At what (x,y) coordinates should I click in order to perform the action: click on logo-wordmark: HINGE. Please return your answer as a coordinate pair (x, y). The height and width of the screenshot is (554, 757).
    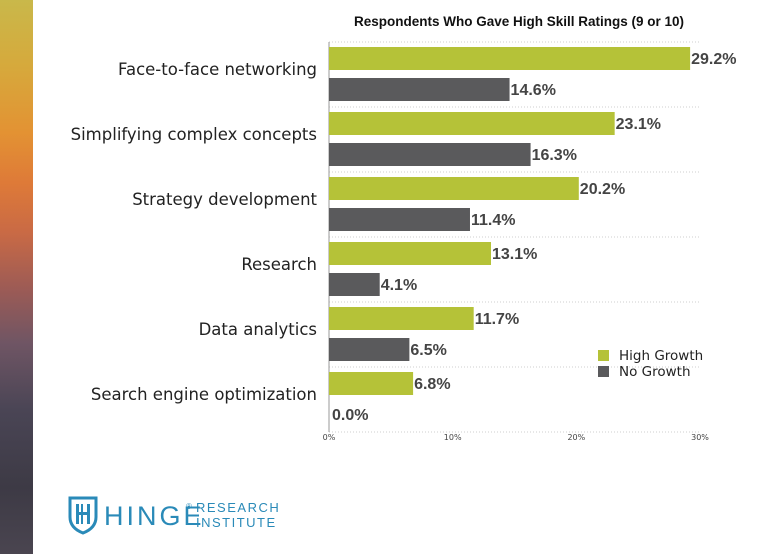
    Looking at the image, I should click on (154, 516).